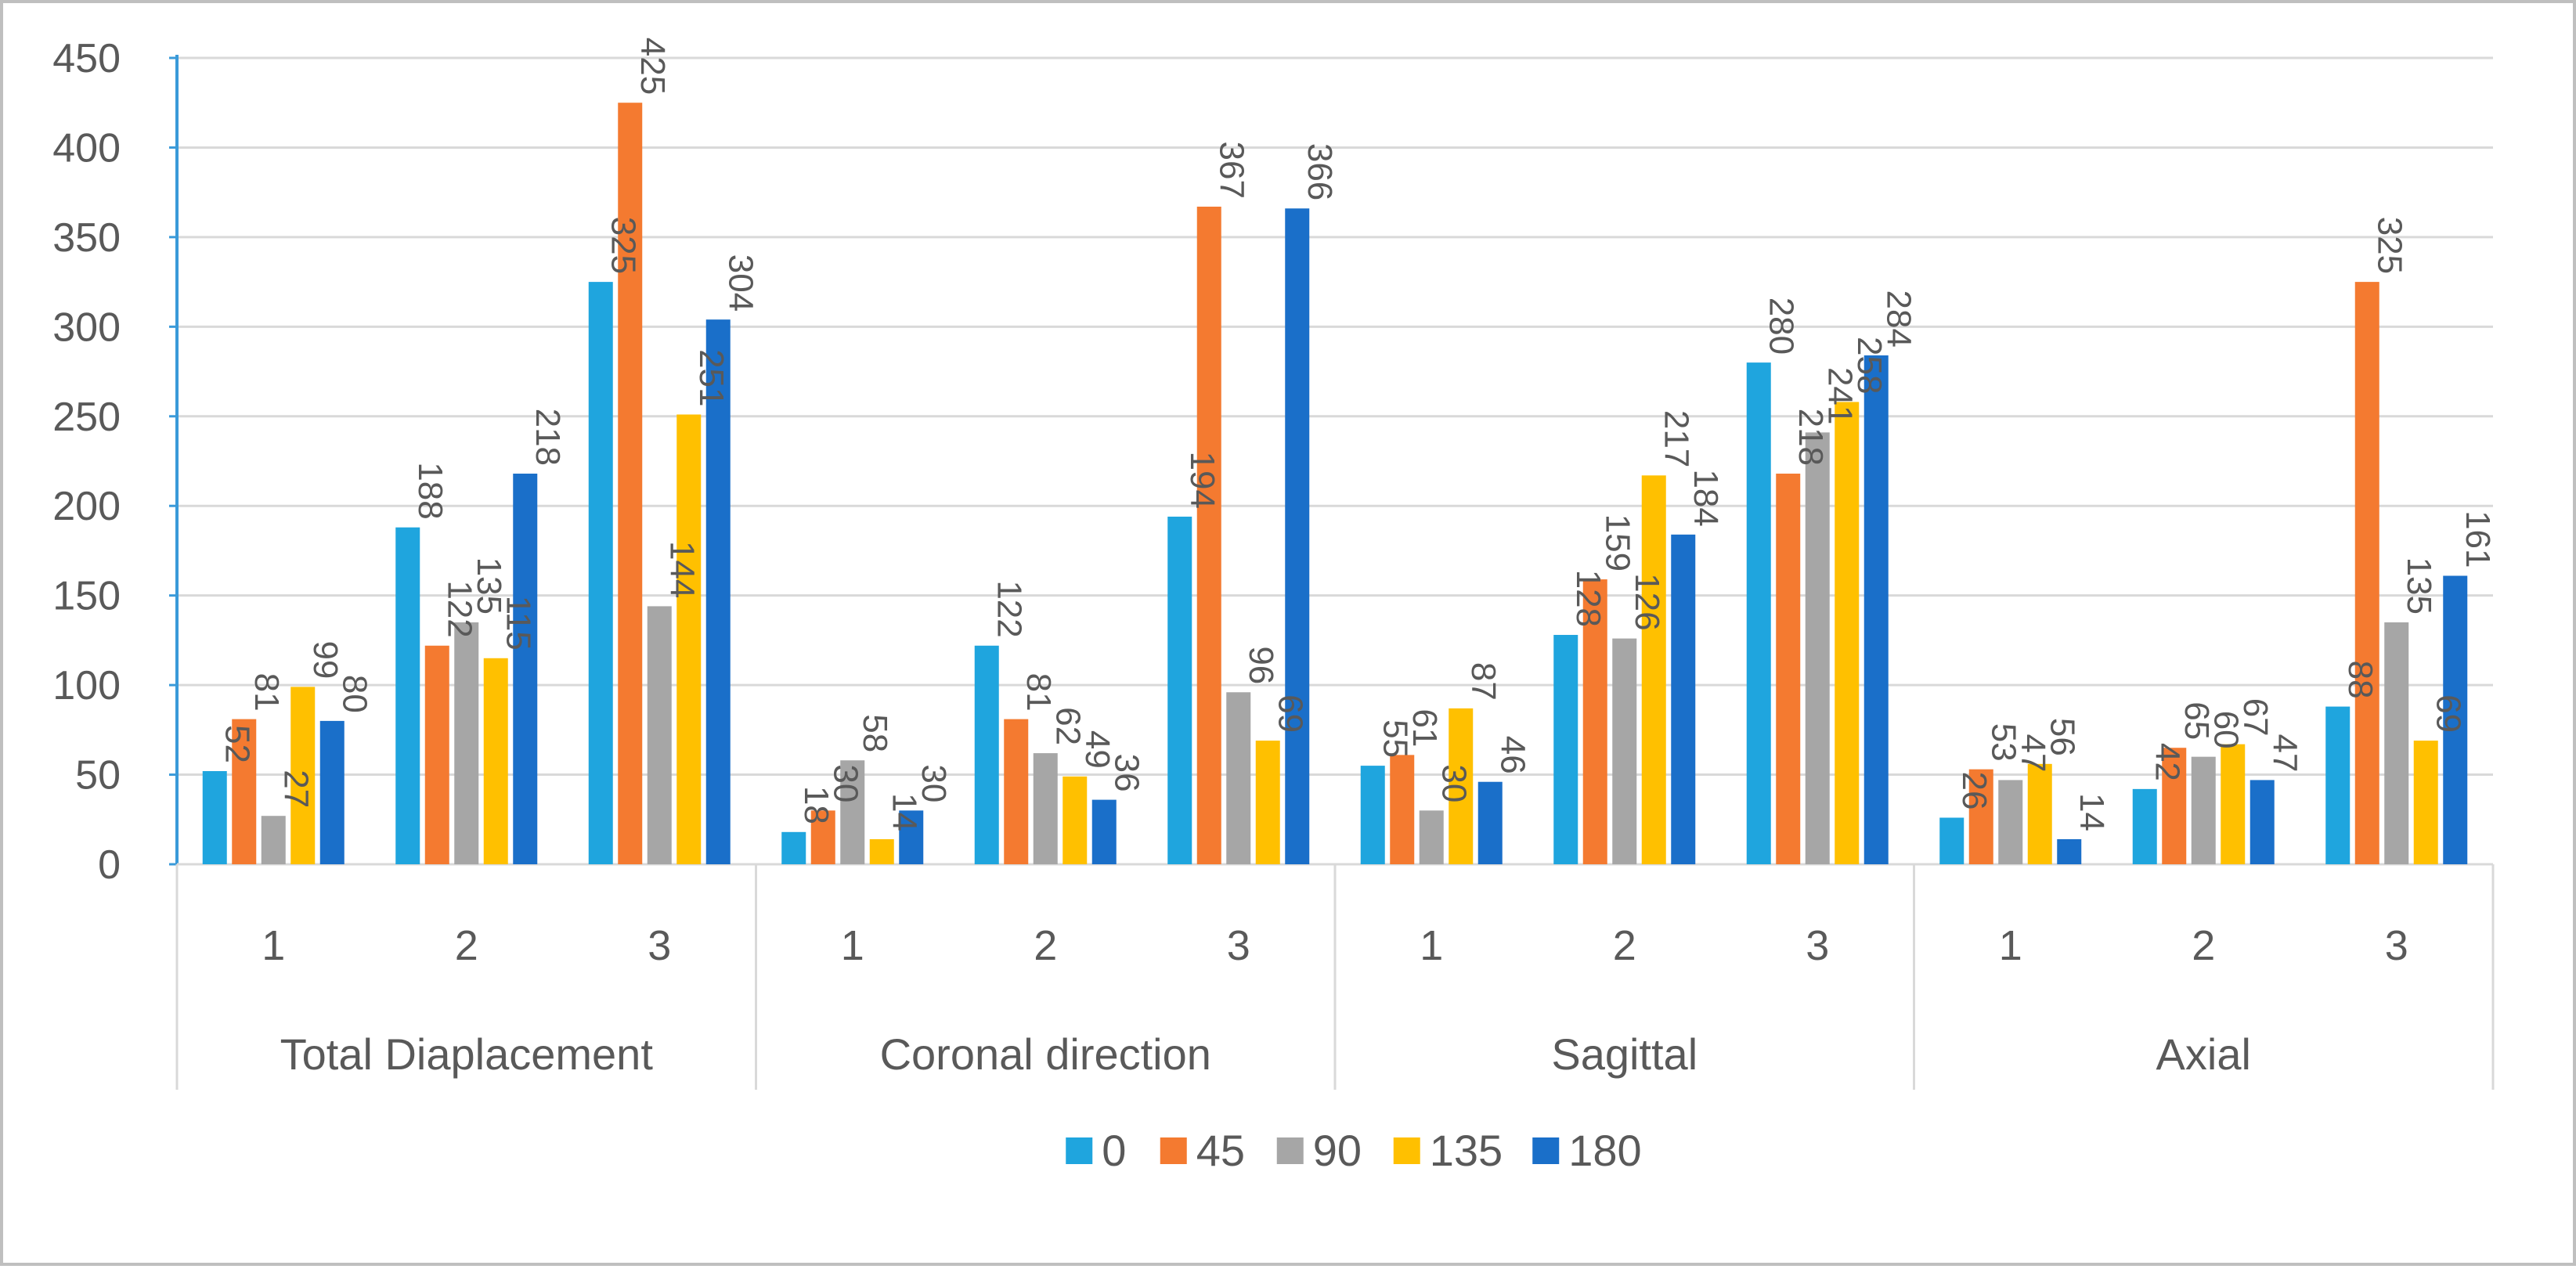 This screenshot has width=2576, height=1269. What do you see at coordinates (459, 608) in the screenshot?
I see `data-label: 122` at bounding box center [459, 608].